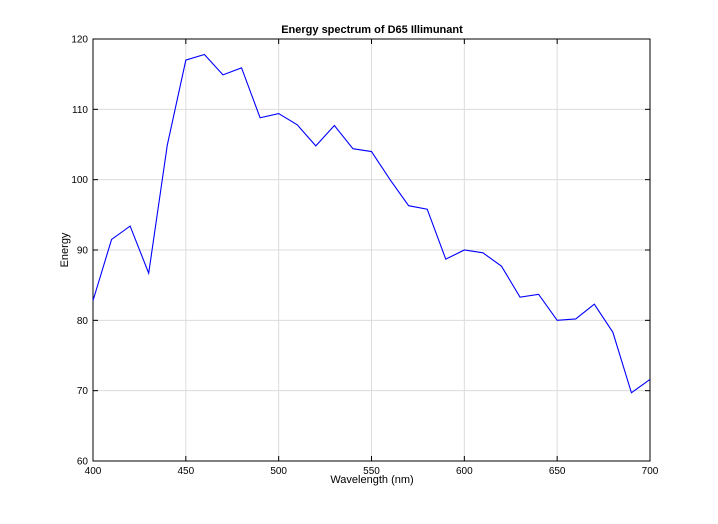  What do you see at coordinates (650, 471) in the screenshot?
I see `x-tick-label: 700` at bounding box center [650, 471].